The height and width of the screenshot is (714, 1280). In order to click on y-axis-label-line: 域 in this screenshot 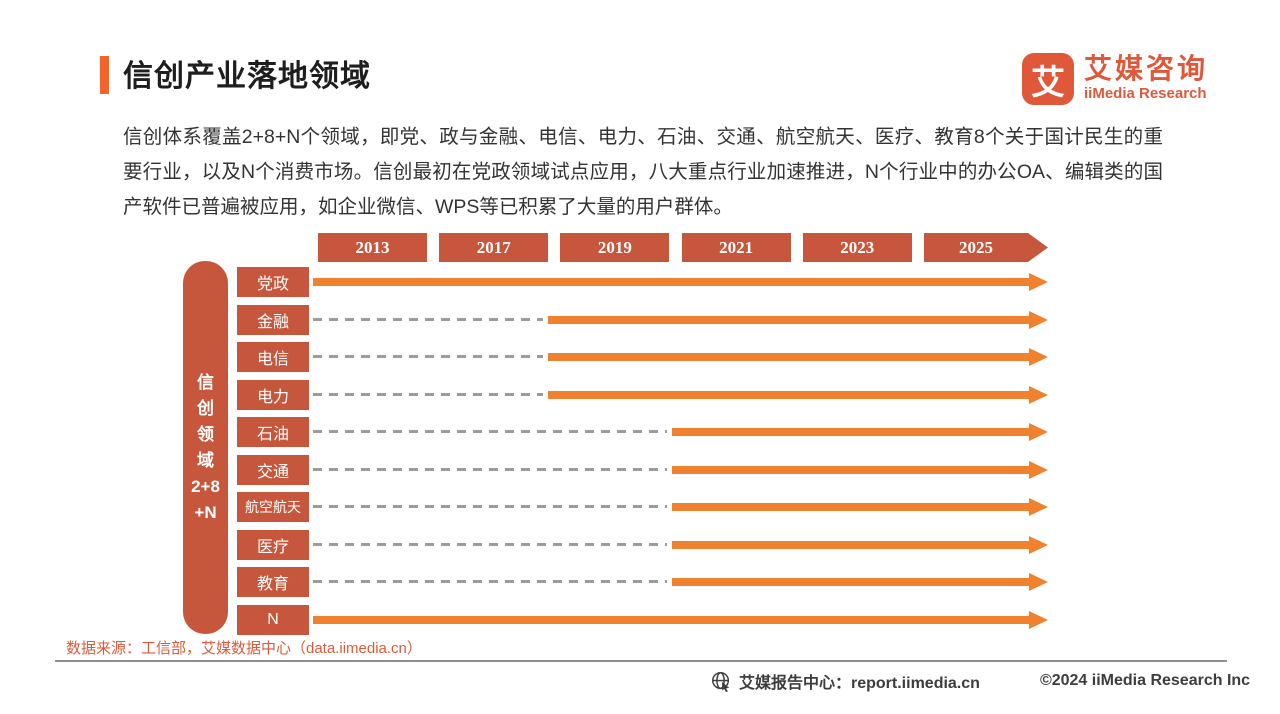, I will do `click(205, 460)`.